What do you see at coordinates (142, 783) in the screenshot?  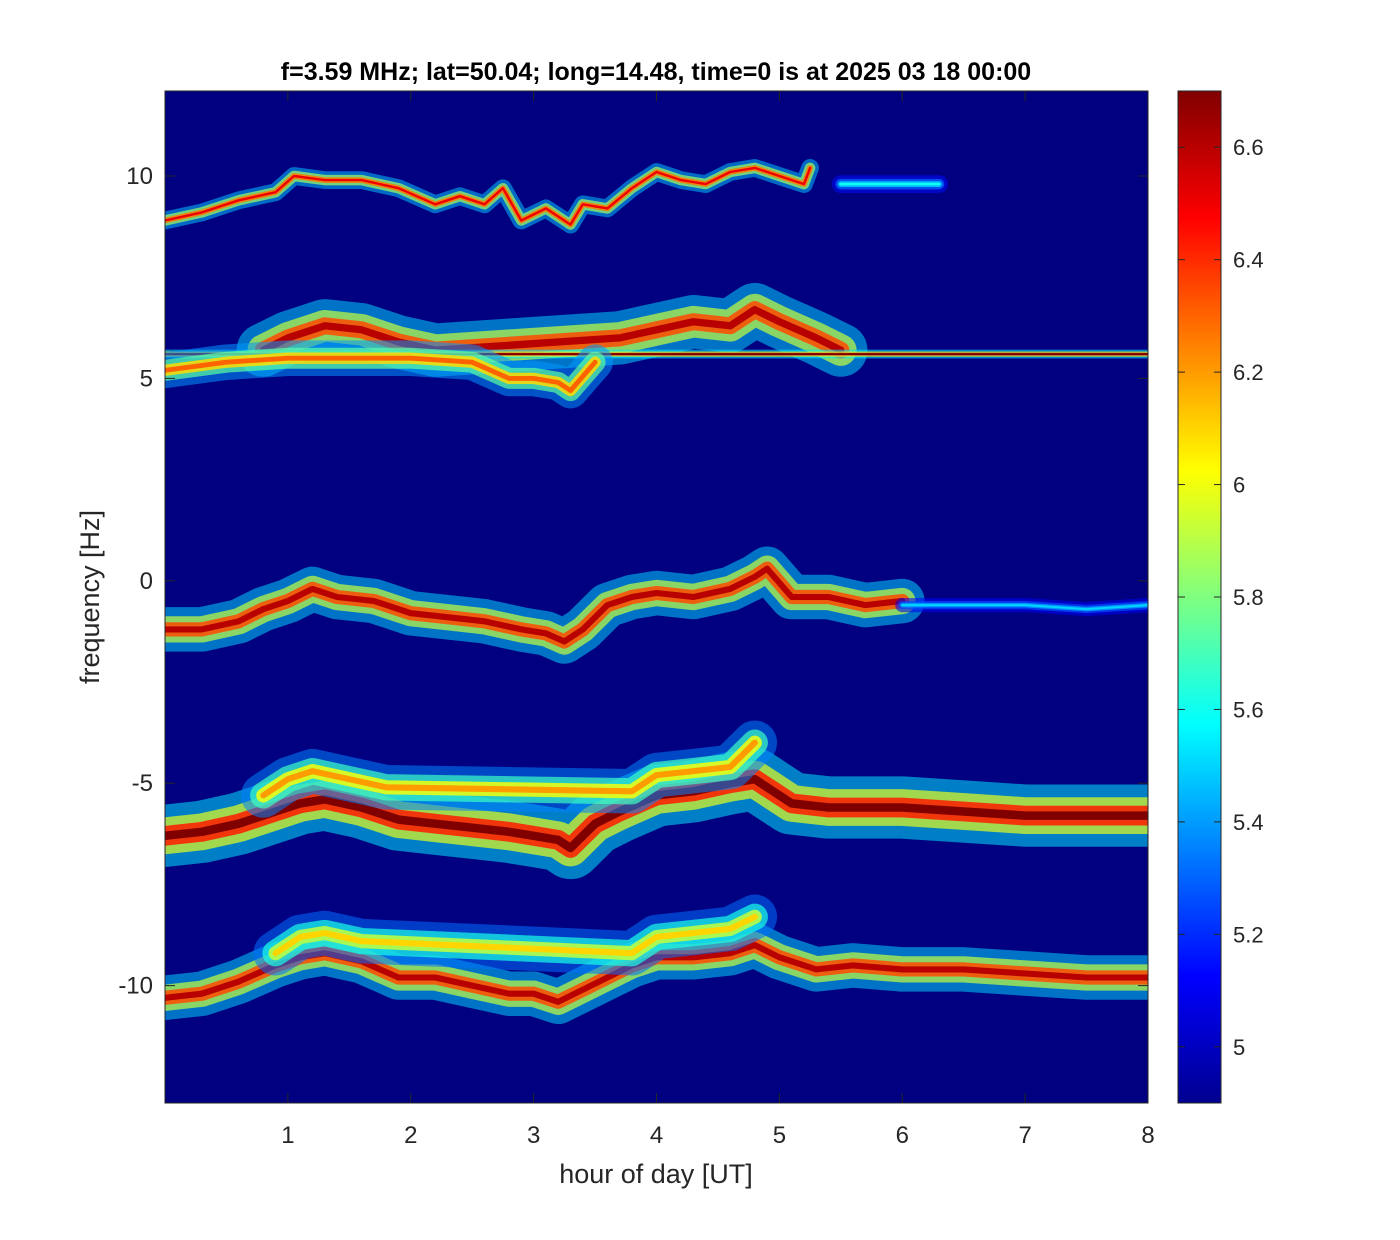 I see `y-tick-label: -5` at bounding box center [142, 783].